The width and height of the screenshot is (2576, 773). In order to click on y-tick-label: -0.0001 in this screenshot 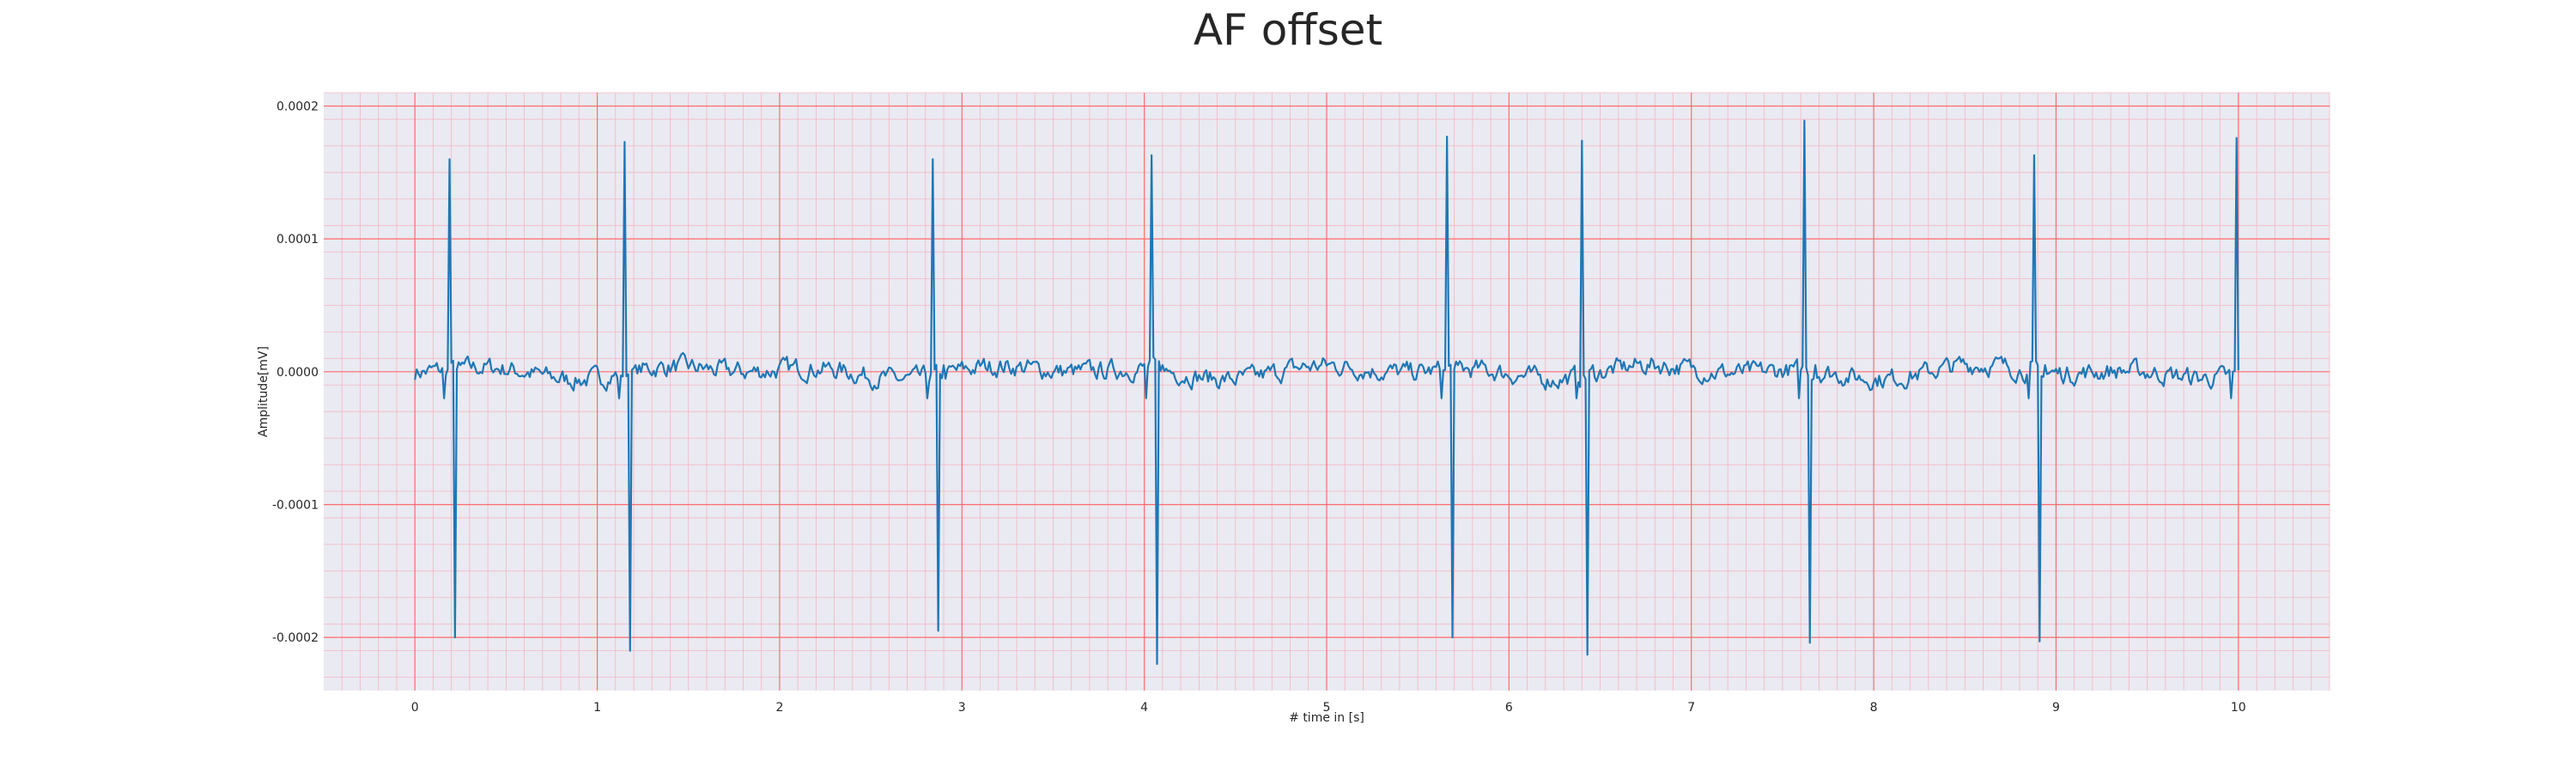, I will do `click(295, 505)`.